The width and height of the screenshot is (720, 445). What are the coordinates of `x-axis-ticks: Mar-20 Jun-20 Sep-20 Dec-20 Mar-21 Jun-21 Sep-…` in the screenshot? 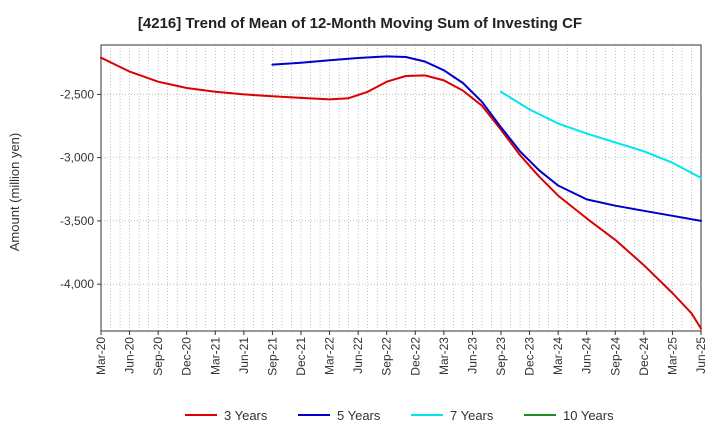 It's located at (401, 353).